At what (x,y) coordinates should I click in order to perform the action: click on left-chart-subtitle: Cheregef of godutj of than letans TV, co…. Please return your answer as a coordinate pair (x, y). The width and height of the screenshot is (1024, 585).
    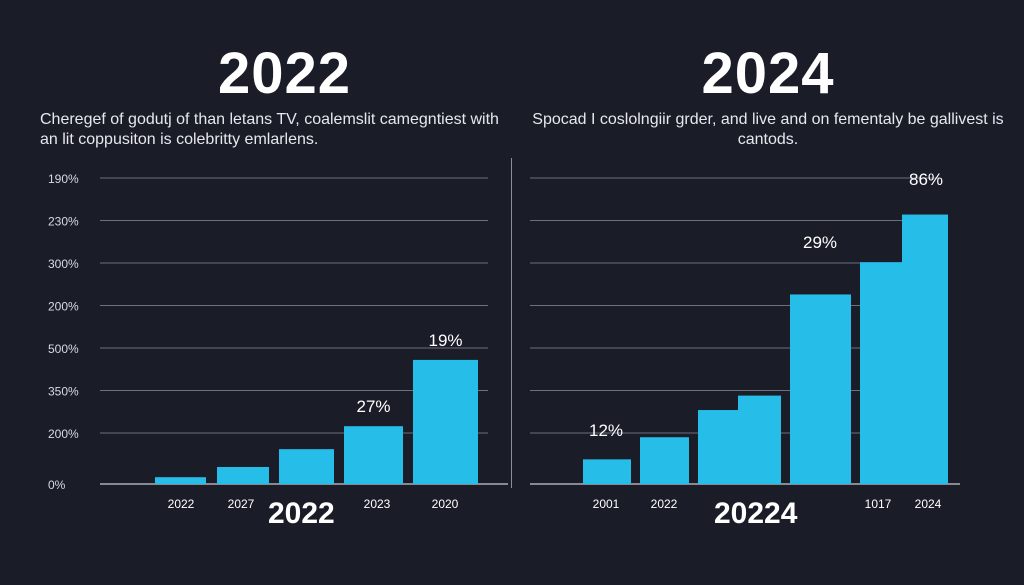
    Looking at the image, I should click on (269, 129).